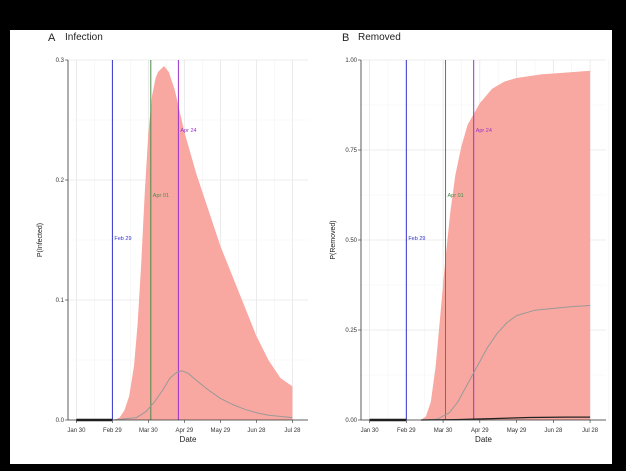  Describe the element at coordinates (351, 61) in the screenshot. I see `y-tick-label: 1.00` at that location.